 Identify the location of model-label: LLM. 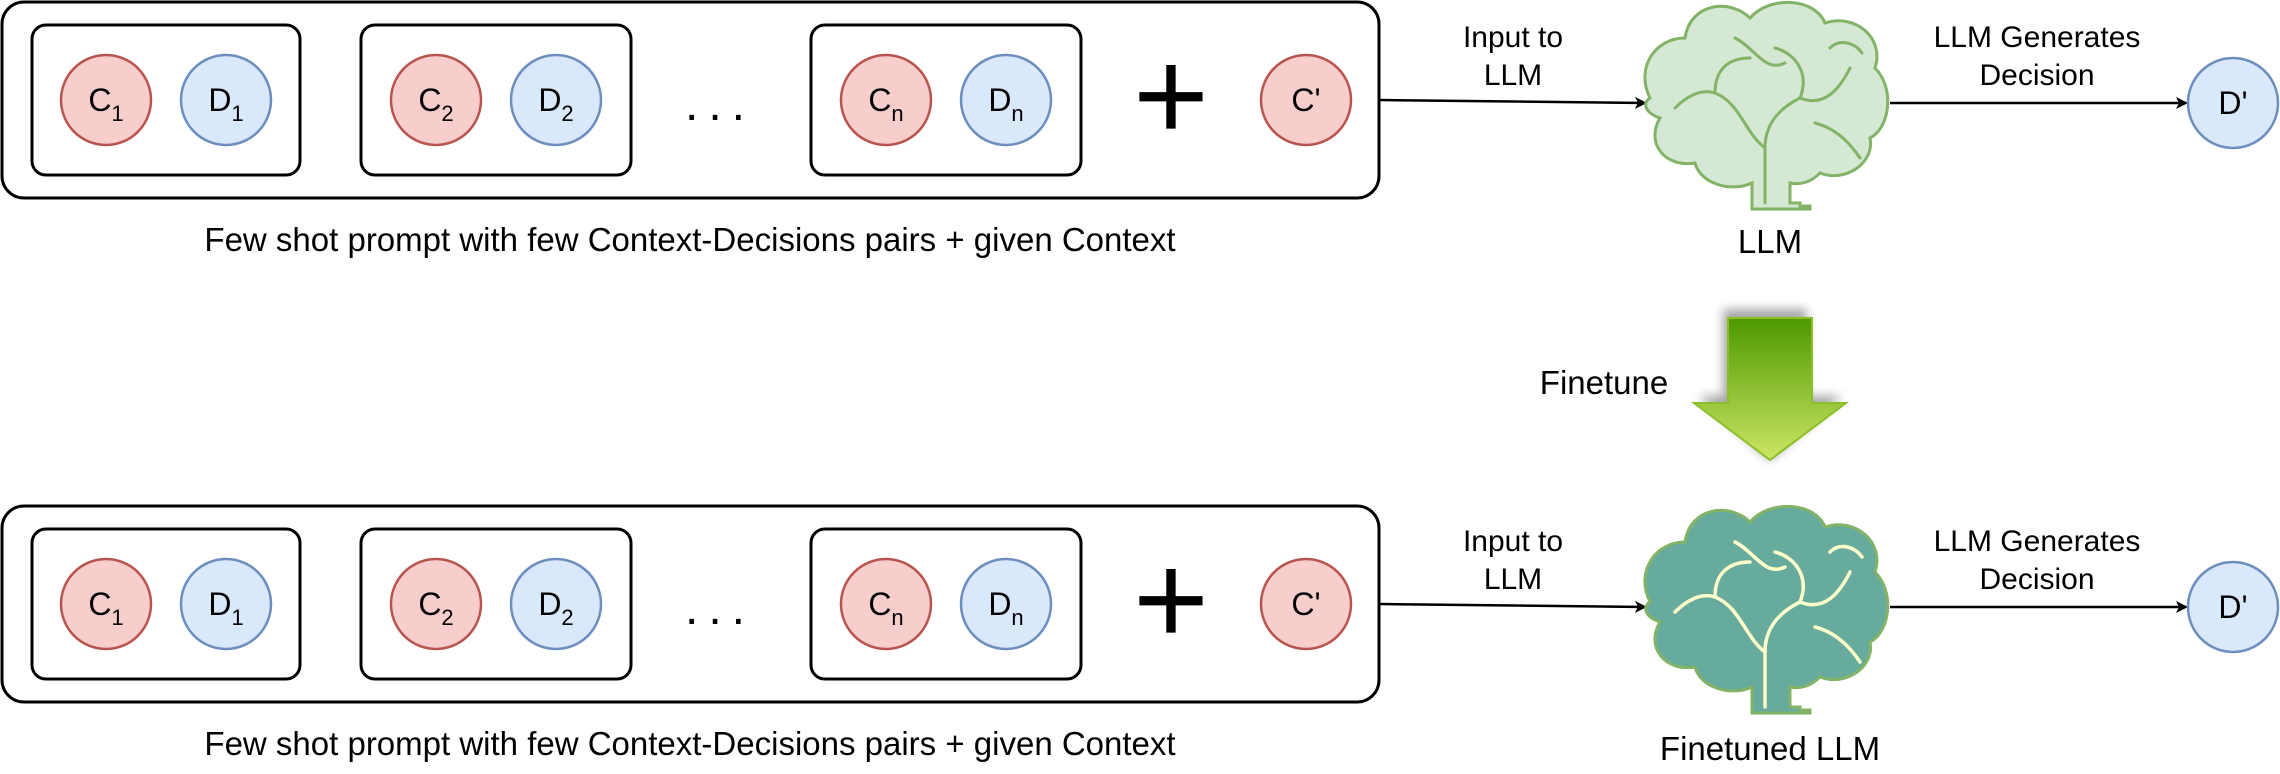
(1770, 241).